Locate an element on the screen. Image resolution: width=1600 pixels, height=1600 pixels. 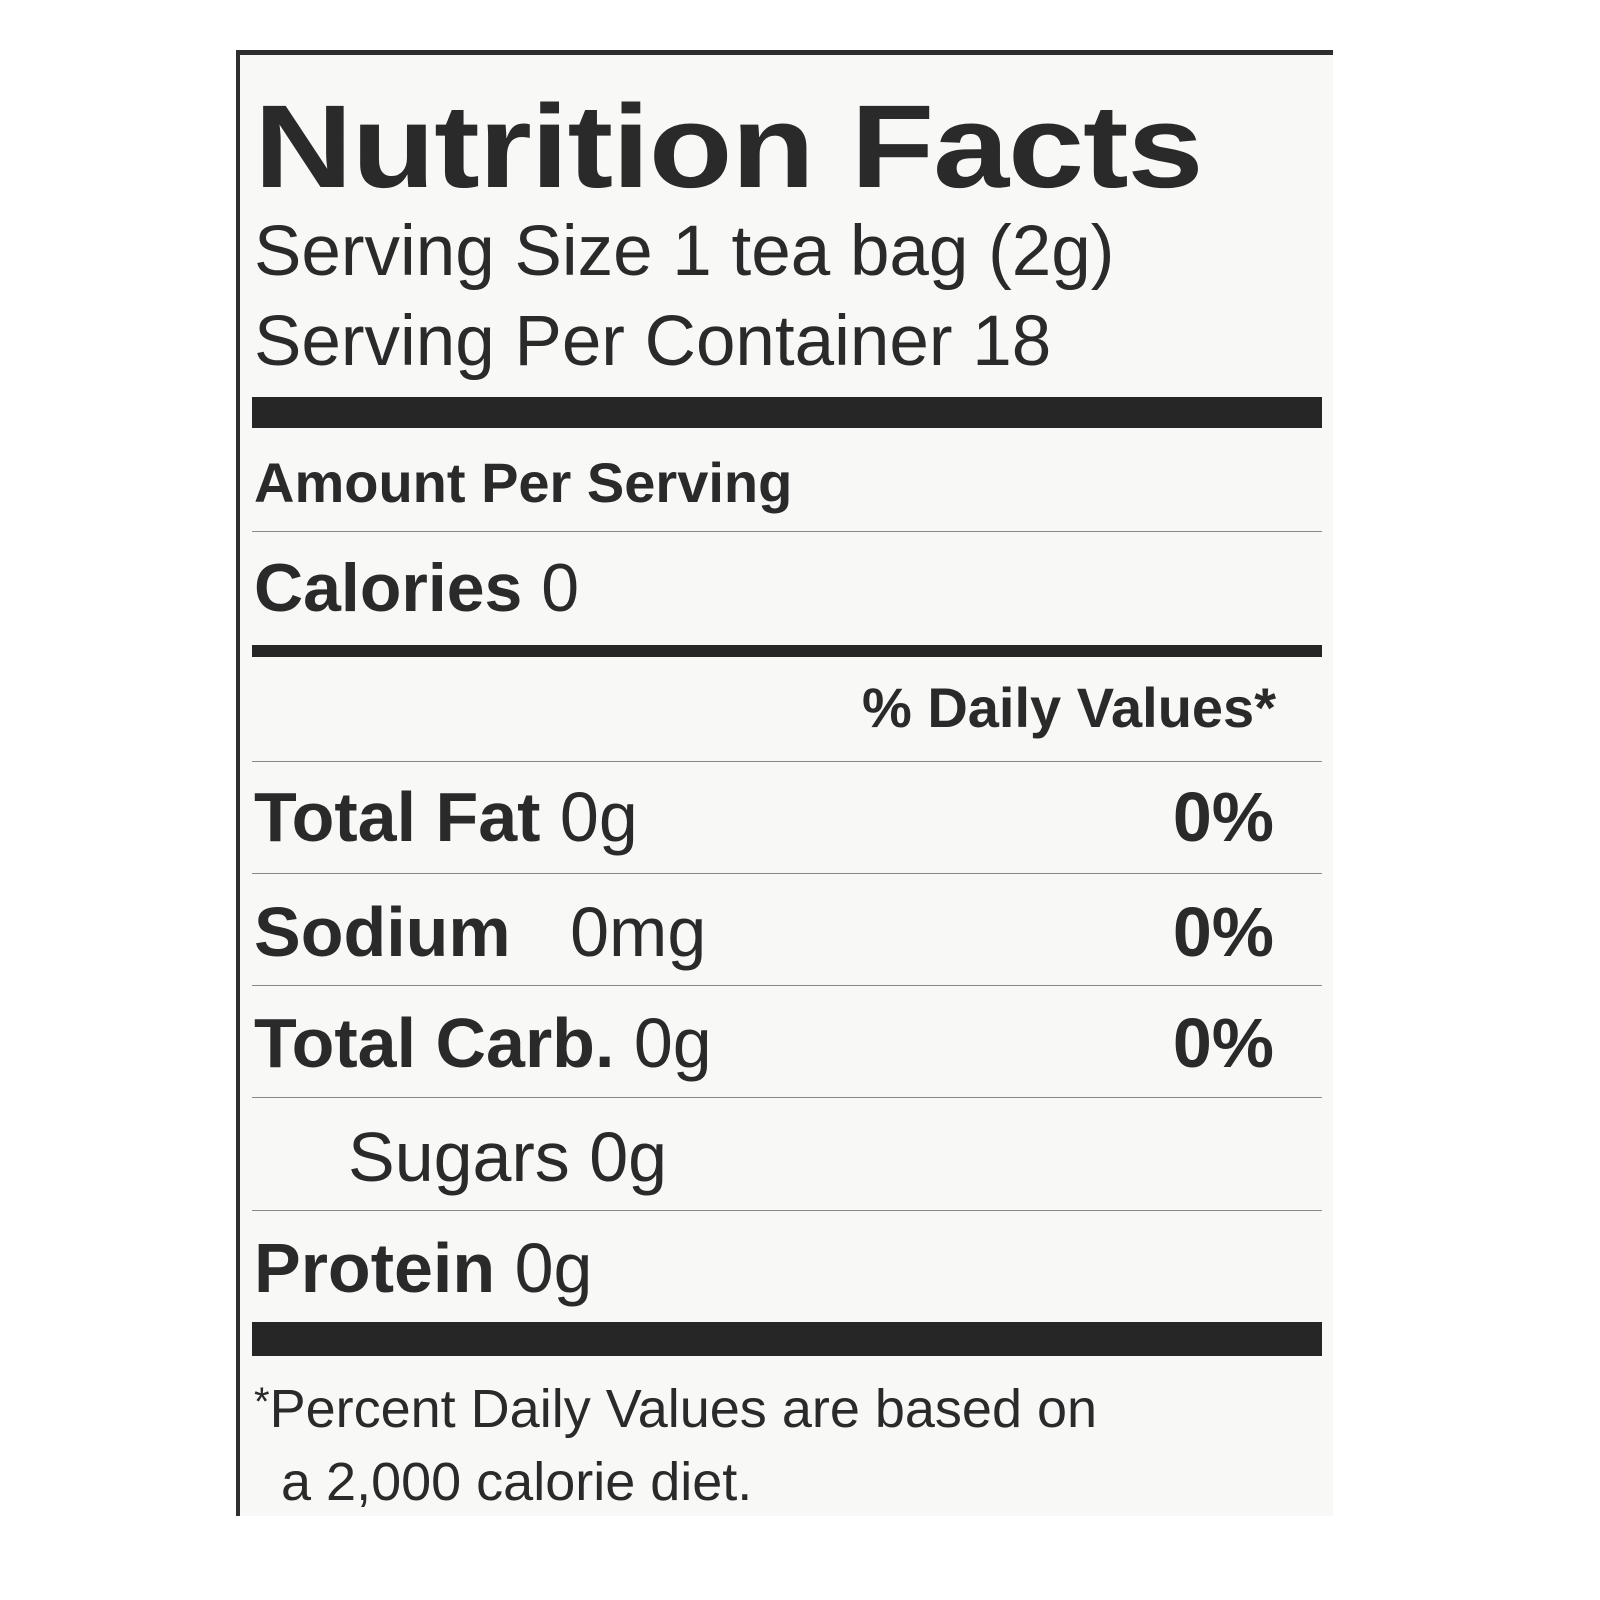
footnote-text: Percent Daily Values are based on is located at coordinates (683, 1409).